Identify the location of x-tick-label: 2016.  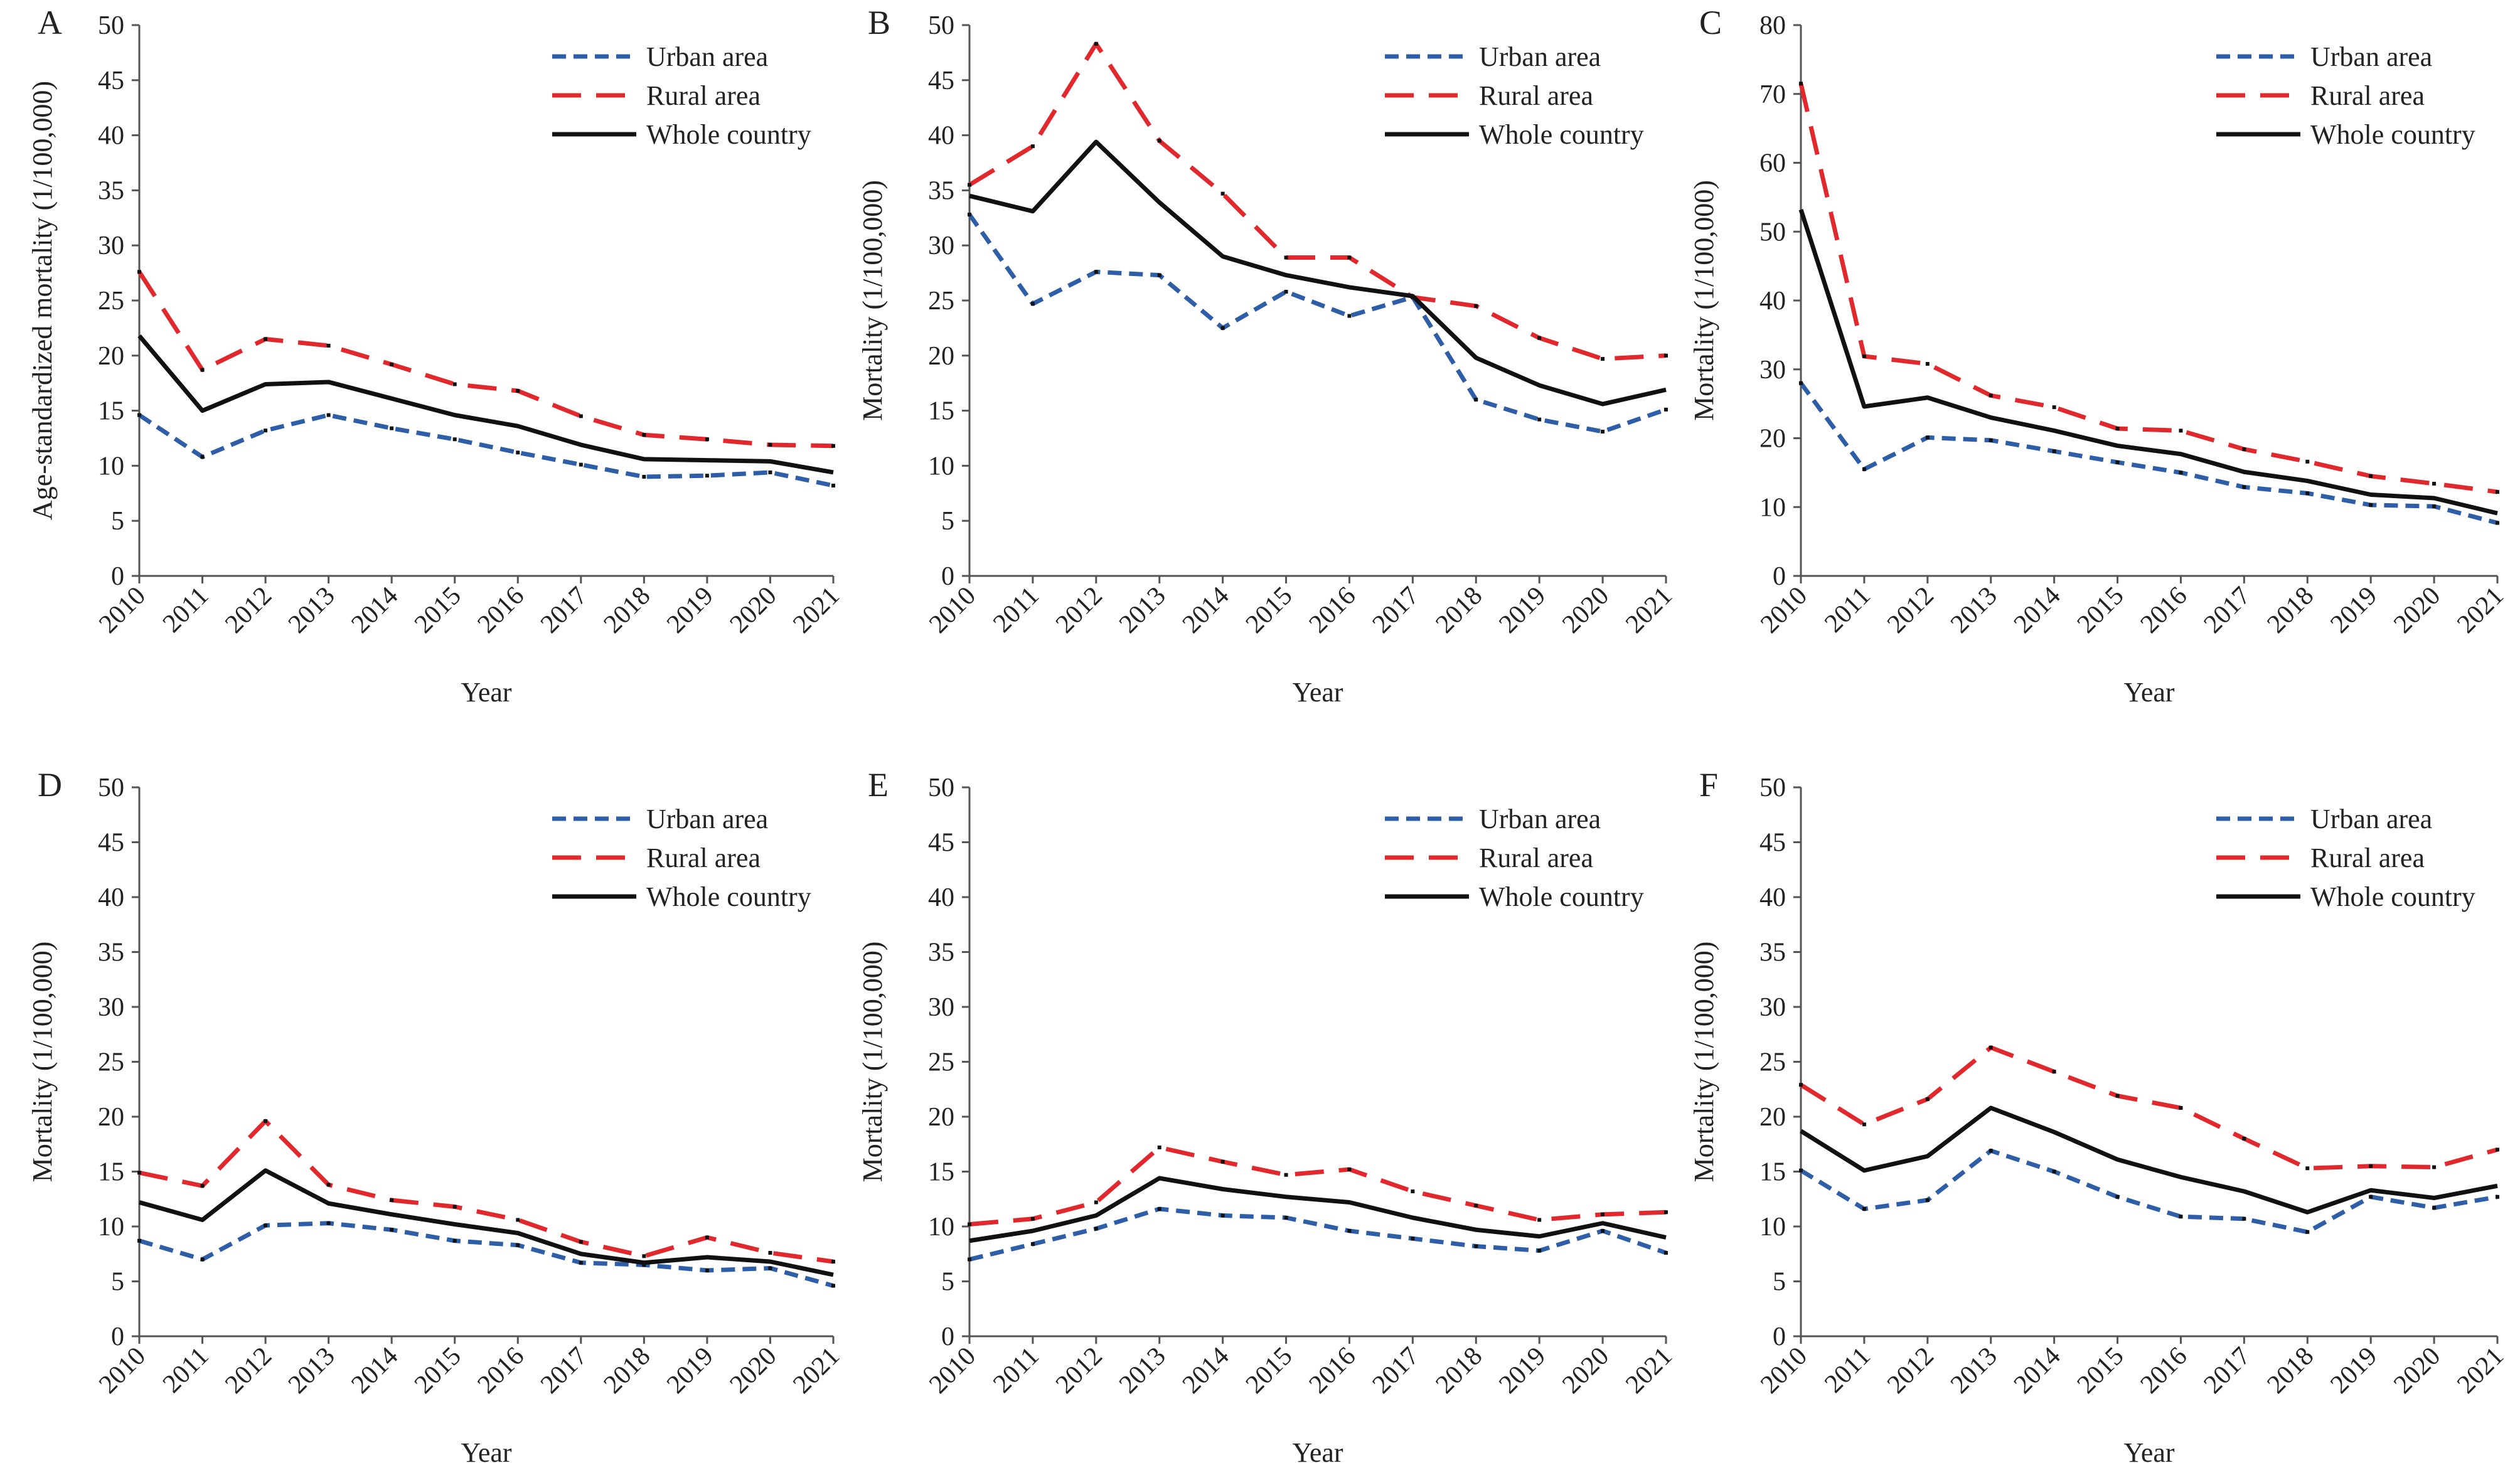
(2164, 1371).